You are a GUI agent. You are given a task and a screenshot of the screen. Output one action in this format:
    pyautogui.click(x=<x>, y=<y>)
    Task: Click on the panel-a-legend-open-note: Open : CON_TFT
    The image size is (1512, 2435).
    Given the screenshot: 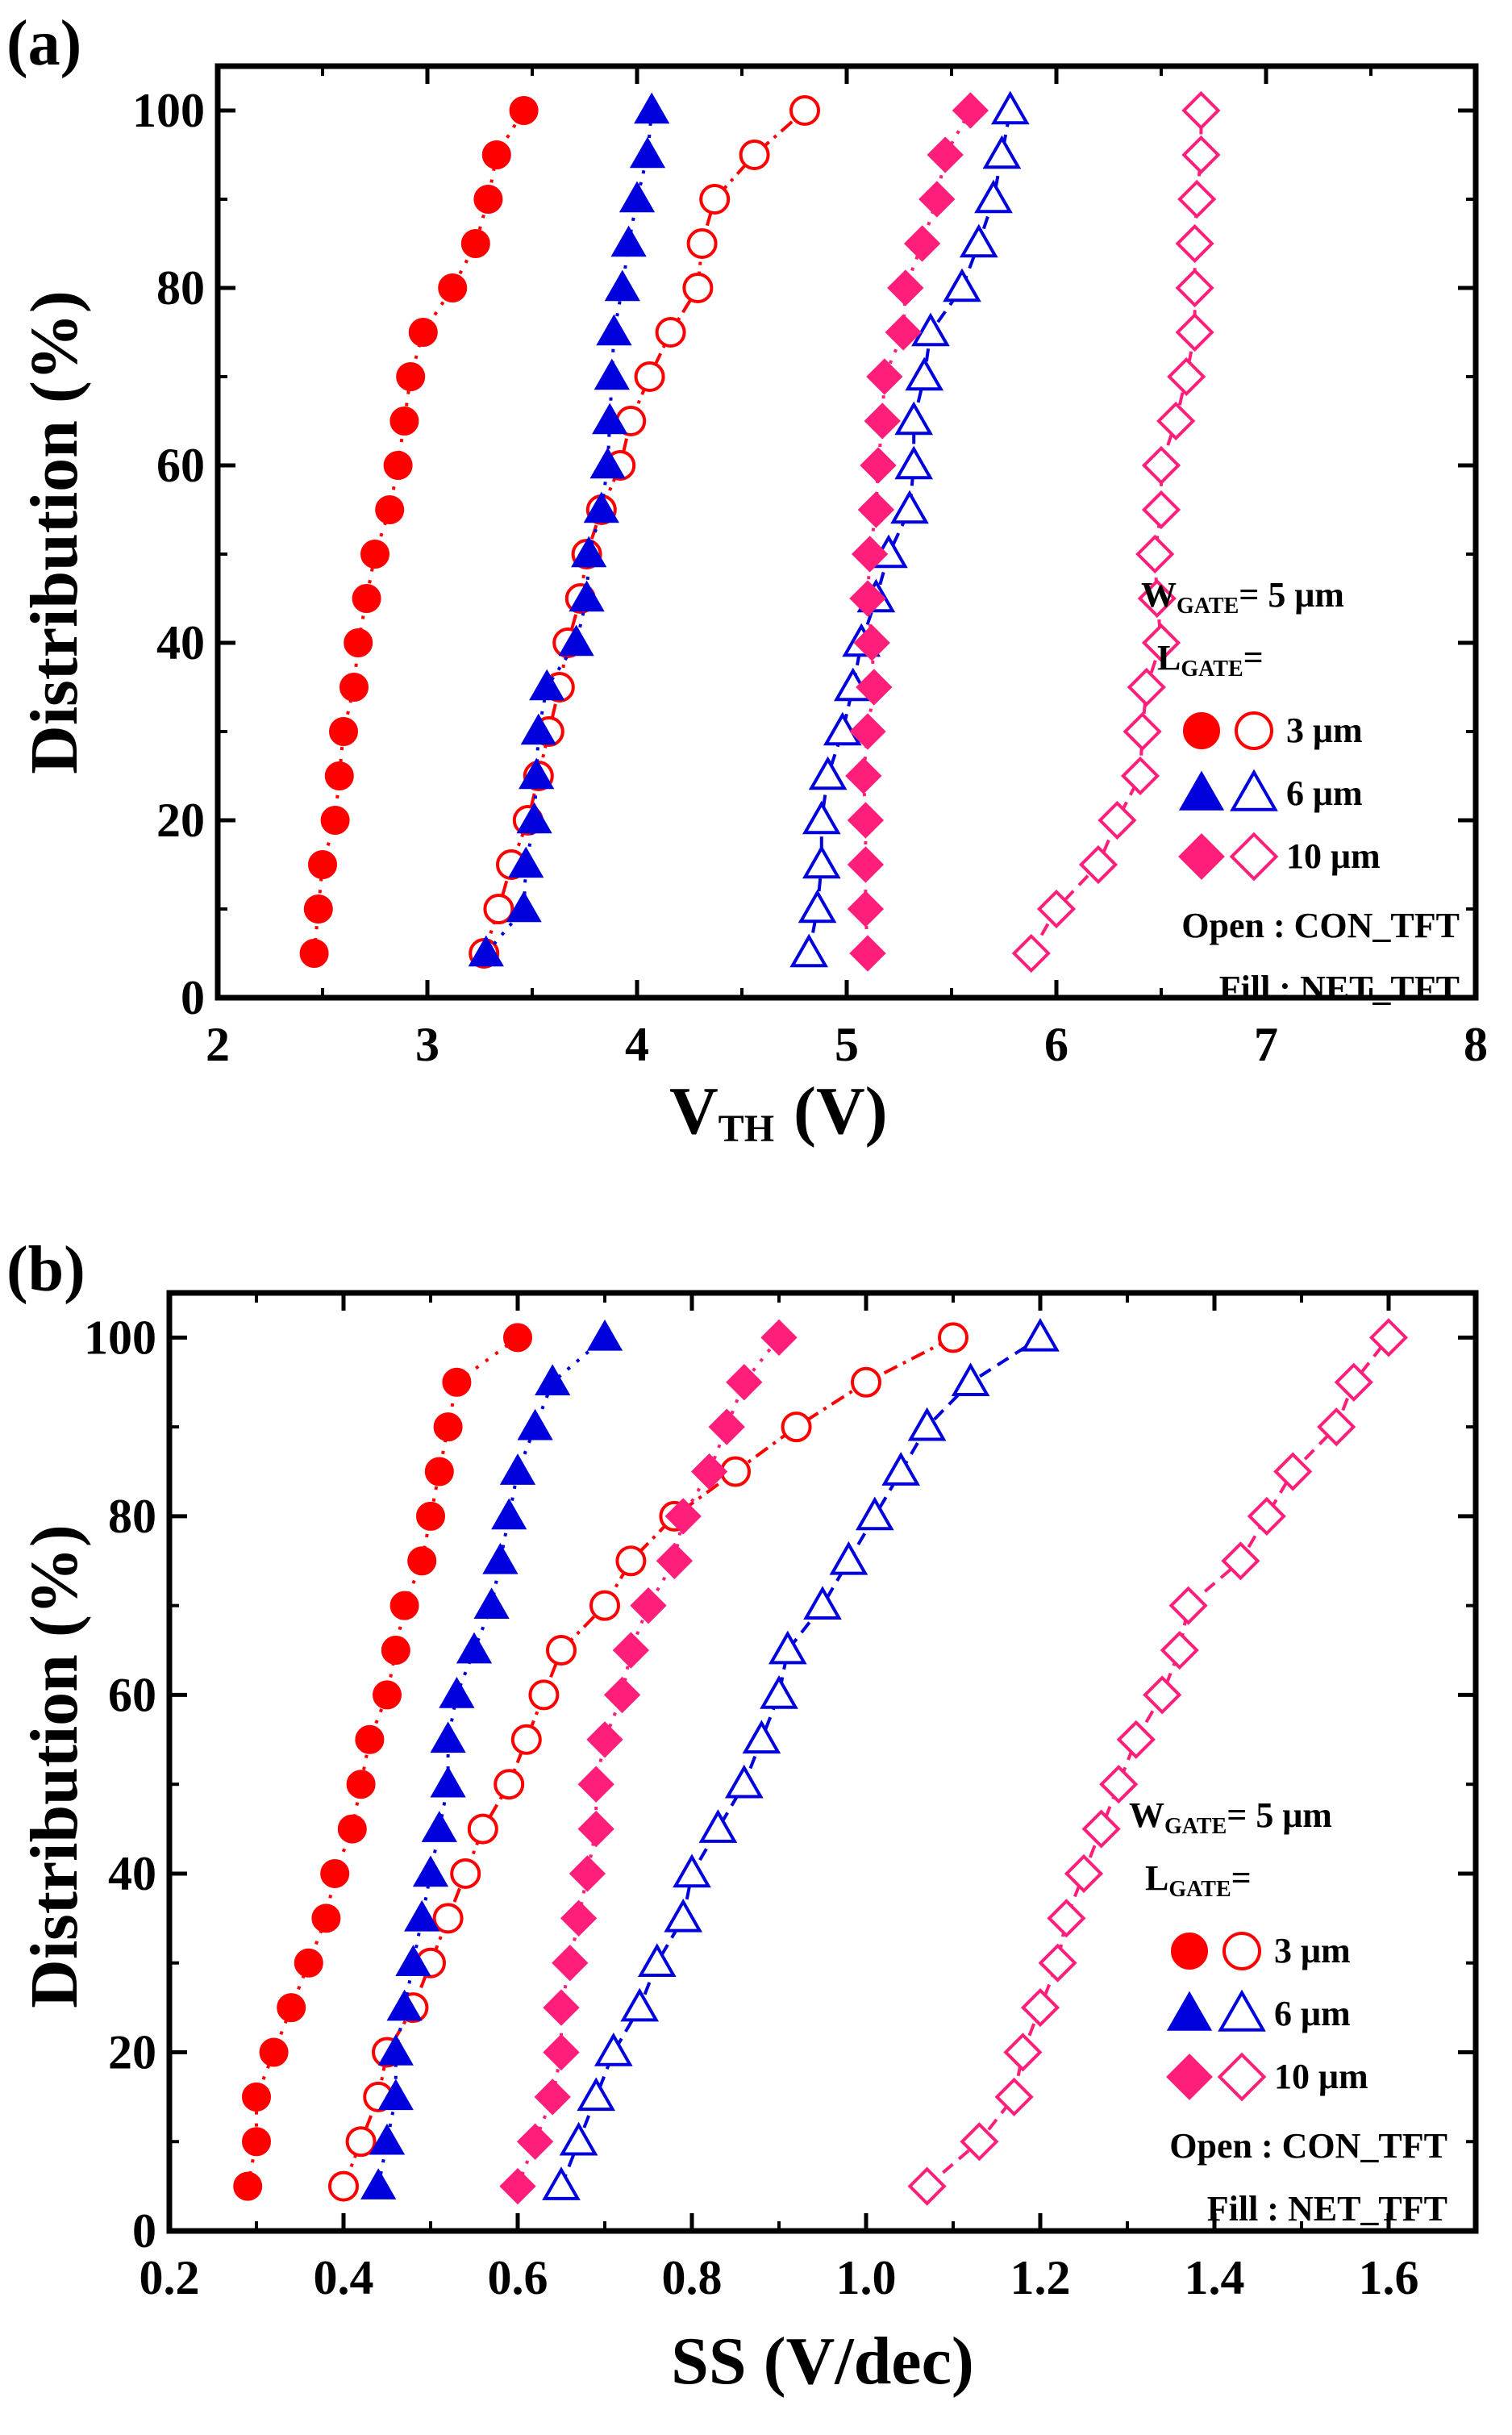 What is the action you would take?
    pyautogui.click(x=1320, y=926)
    